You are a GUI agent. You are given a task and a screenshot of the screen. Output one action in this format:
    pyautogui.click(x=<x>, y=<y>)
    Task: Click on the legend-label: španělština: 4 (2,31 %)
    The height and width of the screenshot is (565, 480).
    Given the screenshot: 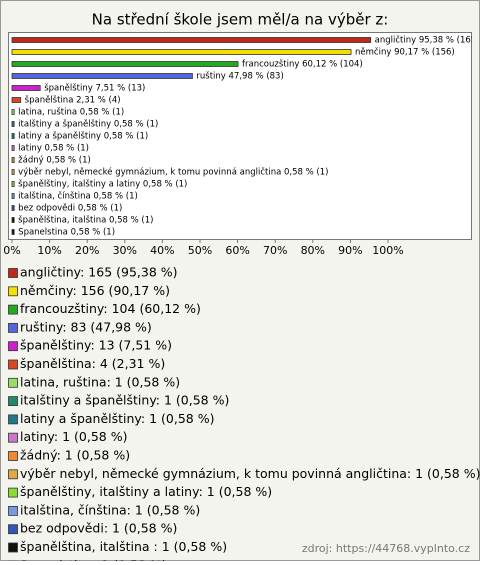 What is the action you would take?
    pyautogui.click(x=92, y=363)
    